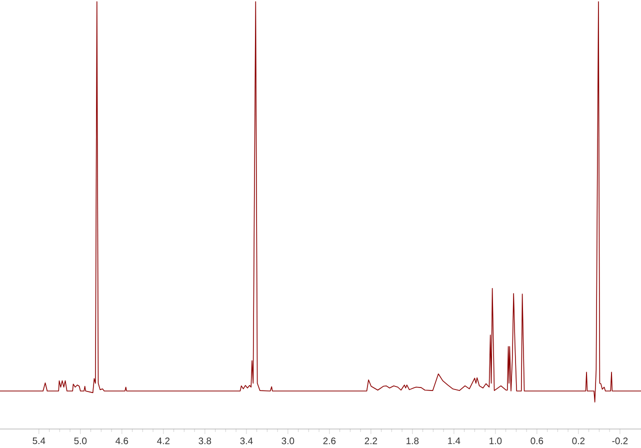 The height and width of the screenshot is (448, 641). What do you see at coordinates (80, 441) in the screenshot?
I see `x-tick-label: 5.0` at bounding box center [80, 441].